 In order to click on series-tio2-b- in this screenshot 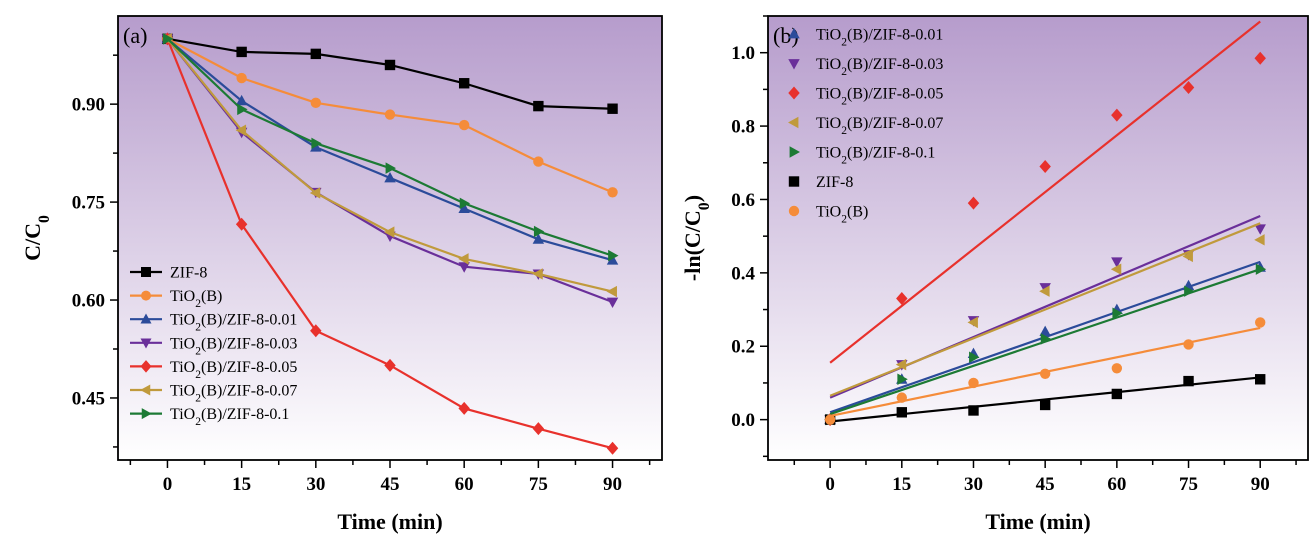, I will do `click(1045, 371)`.